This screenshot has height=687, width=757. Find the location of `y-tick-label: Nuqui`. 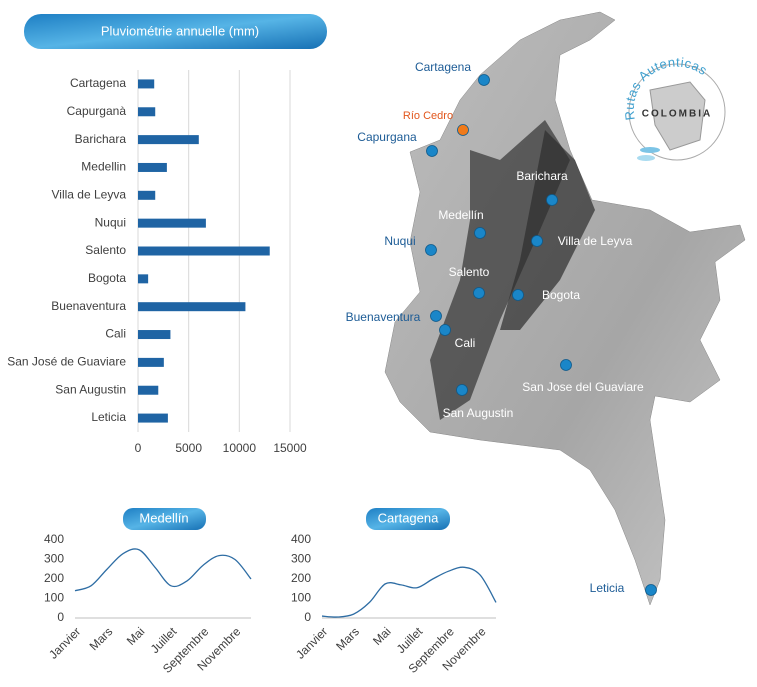

y-tick-label: Nuqui is located at coordinates (110, 222).